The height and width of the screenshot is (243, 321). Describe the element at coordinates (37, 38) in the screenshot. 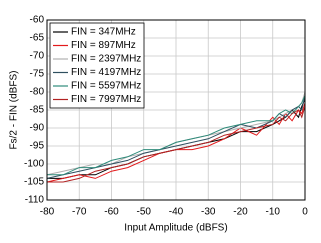

I see `y-tick-label: -65` at that location.